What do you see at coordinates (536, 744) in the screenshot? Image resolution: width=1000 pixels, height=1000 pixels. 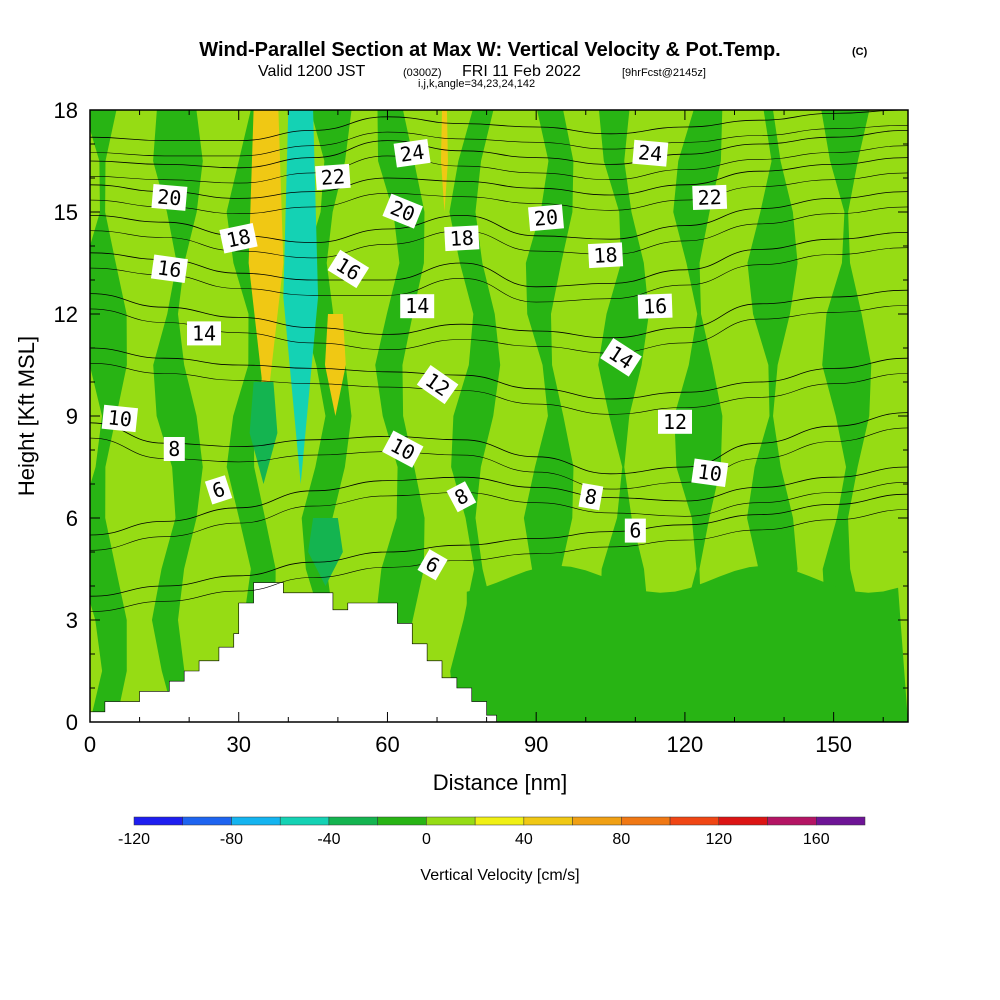 I see `x-tick-label: 90` at bounding box center [536, 744].